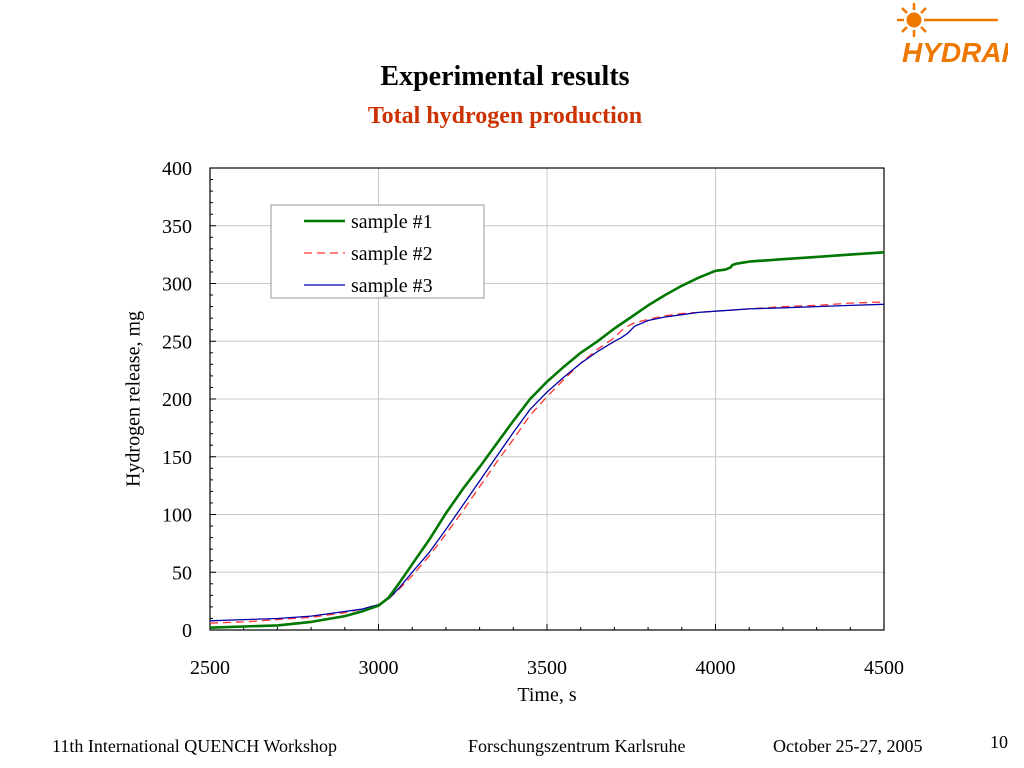 The height and width of the screenshot is (768, 1024). I want to click on y-tick-label: 400, so click(177, 169).